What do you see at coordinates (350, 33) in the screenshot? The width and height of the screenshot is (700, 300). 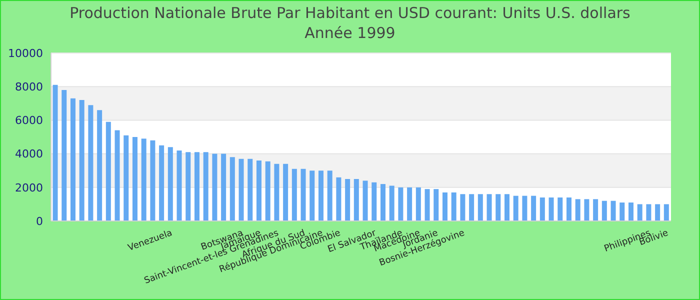 I see `chart-subtitle: Année 1999` at bounding box center [350, 33].